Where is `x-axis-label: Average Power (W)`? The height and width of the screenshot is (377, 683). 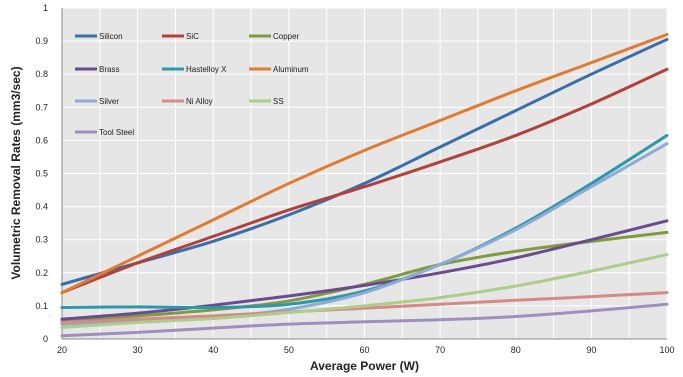 x-axis-label: Average Power (W) is located at coordinates (364, 366).